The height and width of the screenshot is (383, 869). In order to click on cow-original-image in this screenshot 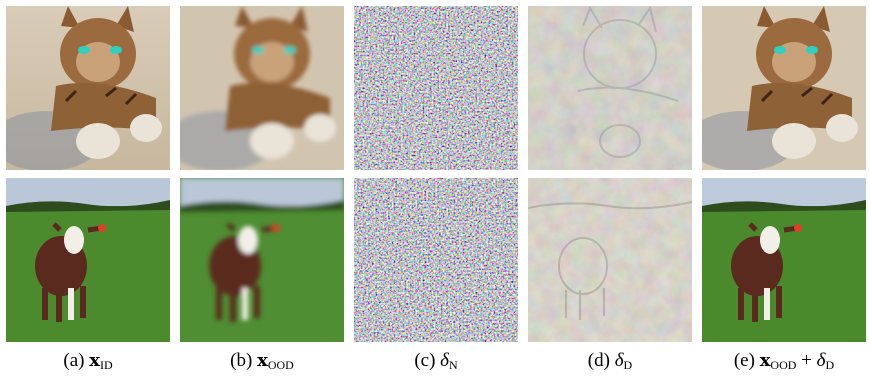, I will do `click(88, 260)`.